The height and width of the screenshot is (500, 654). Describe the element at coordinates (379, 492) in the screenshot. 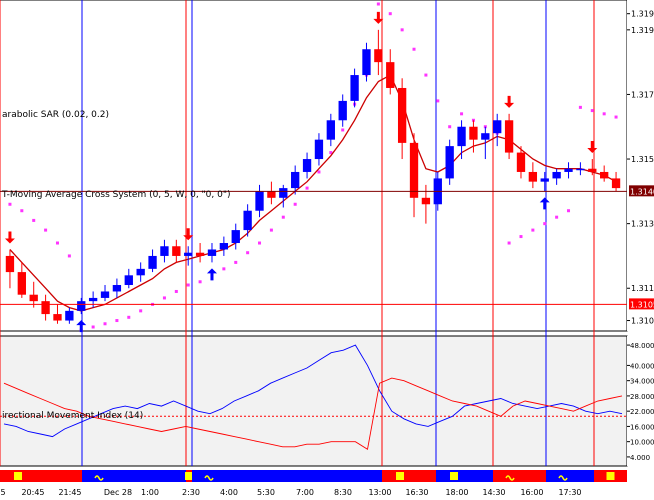

I see `x-tick-label: 13:00` at that location.